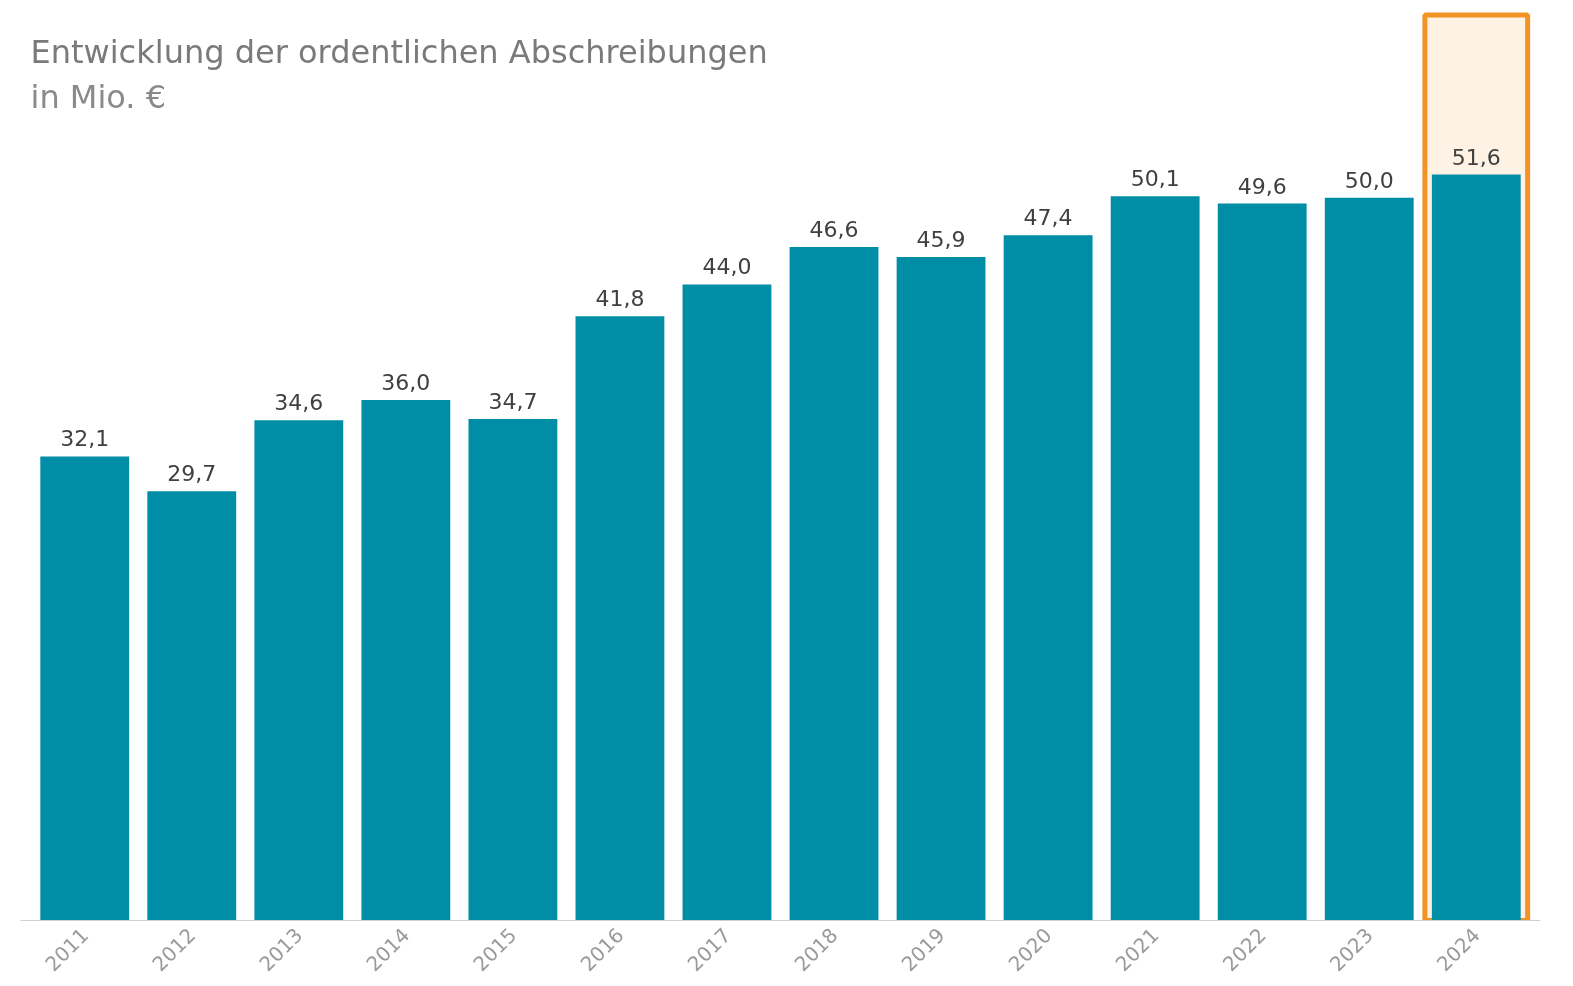  What do you see at coordinates (834, 229) in the screenshot?
I see `data-label: 46,6` at bounding box center [834, 229].